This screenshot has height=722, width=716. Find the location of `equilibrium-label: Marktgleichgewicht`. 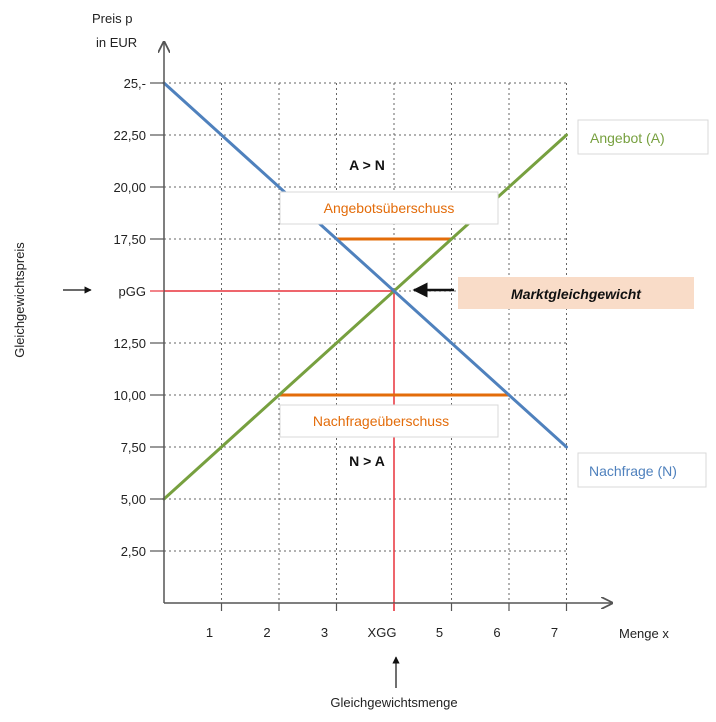

equilibrium-label: Marktgleichgewicht is located at coordinates (576, 294).